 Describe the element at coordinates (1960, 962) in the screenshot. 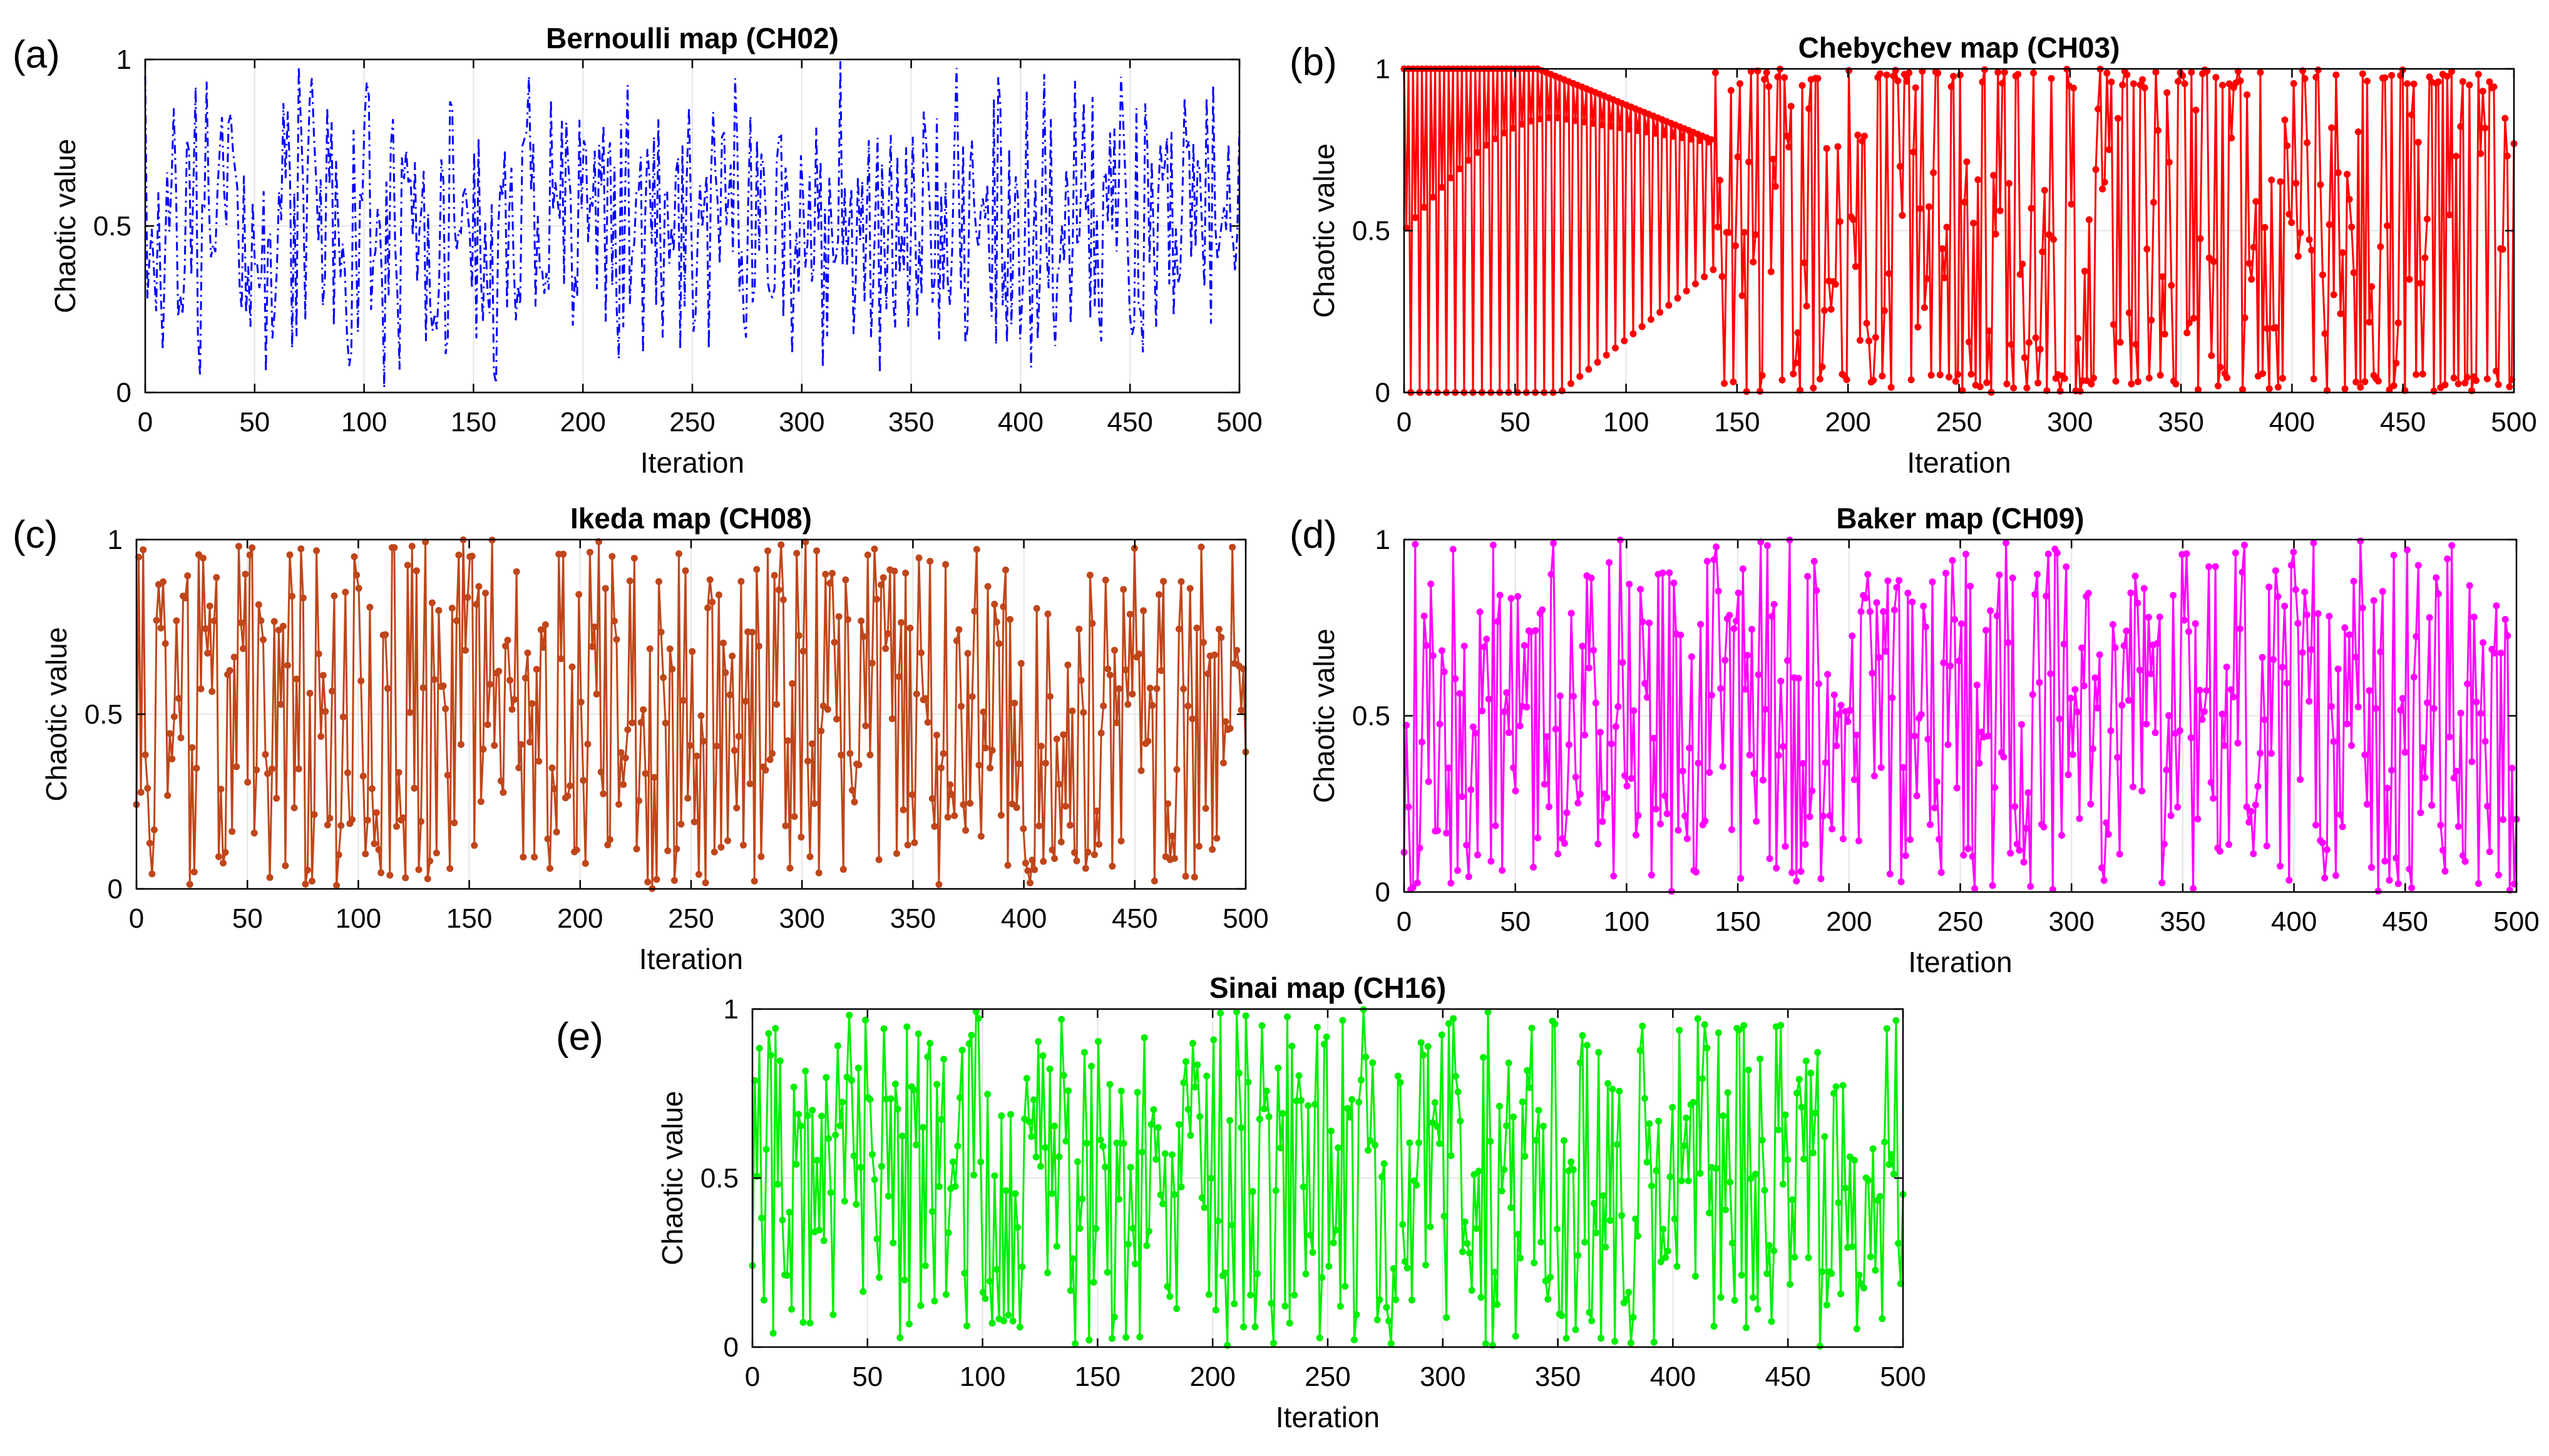

I see `x-axis-label: Iteration` at that location.